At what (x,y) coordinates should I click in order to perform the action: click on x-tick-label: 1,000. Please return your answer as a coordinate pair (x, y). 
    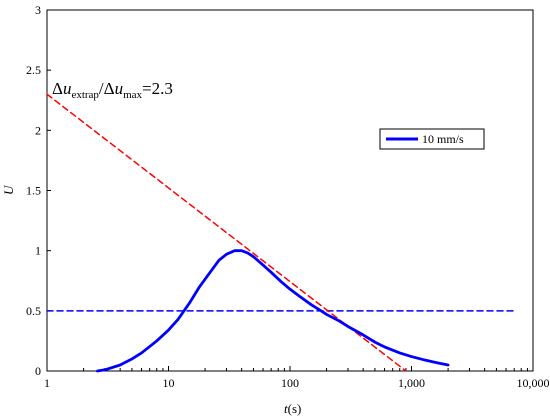
    Looking at the image, I should click on (411, 383).